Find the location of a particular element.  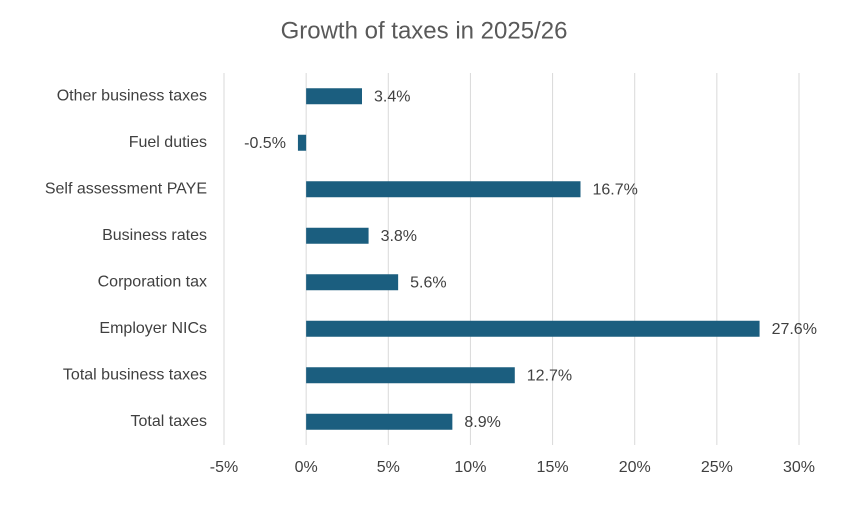

data-label: 16.7% is located at coordinates (615, 189).